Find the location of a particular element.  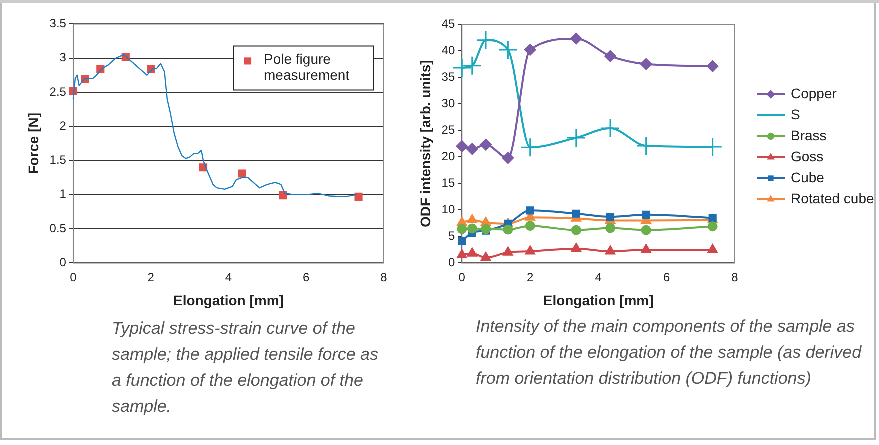

y-axis-title: ODF intensity [arb. units] is located at coordinates (425, 144).